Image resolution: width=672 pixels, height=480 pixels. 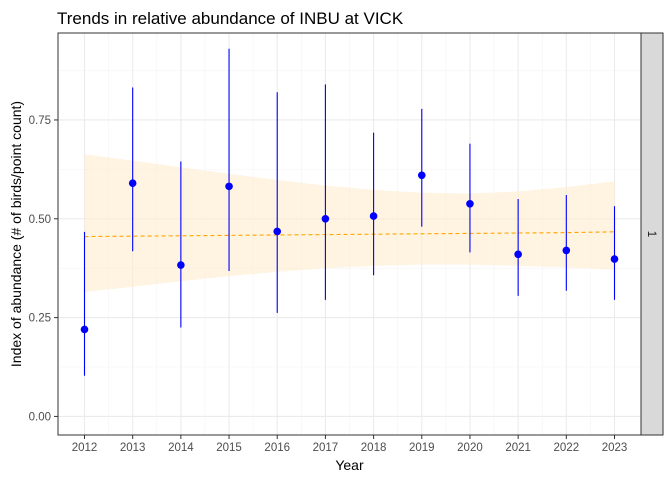 I want to click on x-tick-label: 2013, so click(x=133, y=448).